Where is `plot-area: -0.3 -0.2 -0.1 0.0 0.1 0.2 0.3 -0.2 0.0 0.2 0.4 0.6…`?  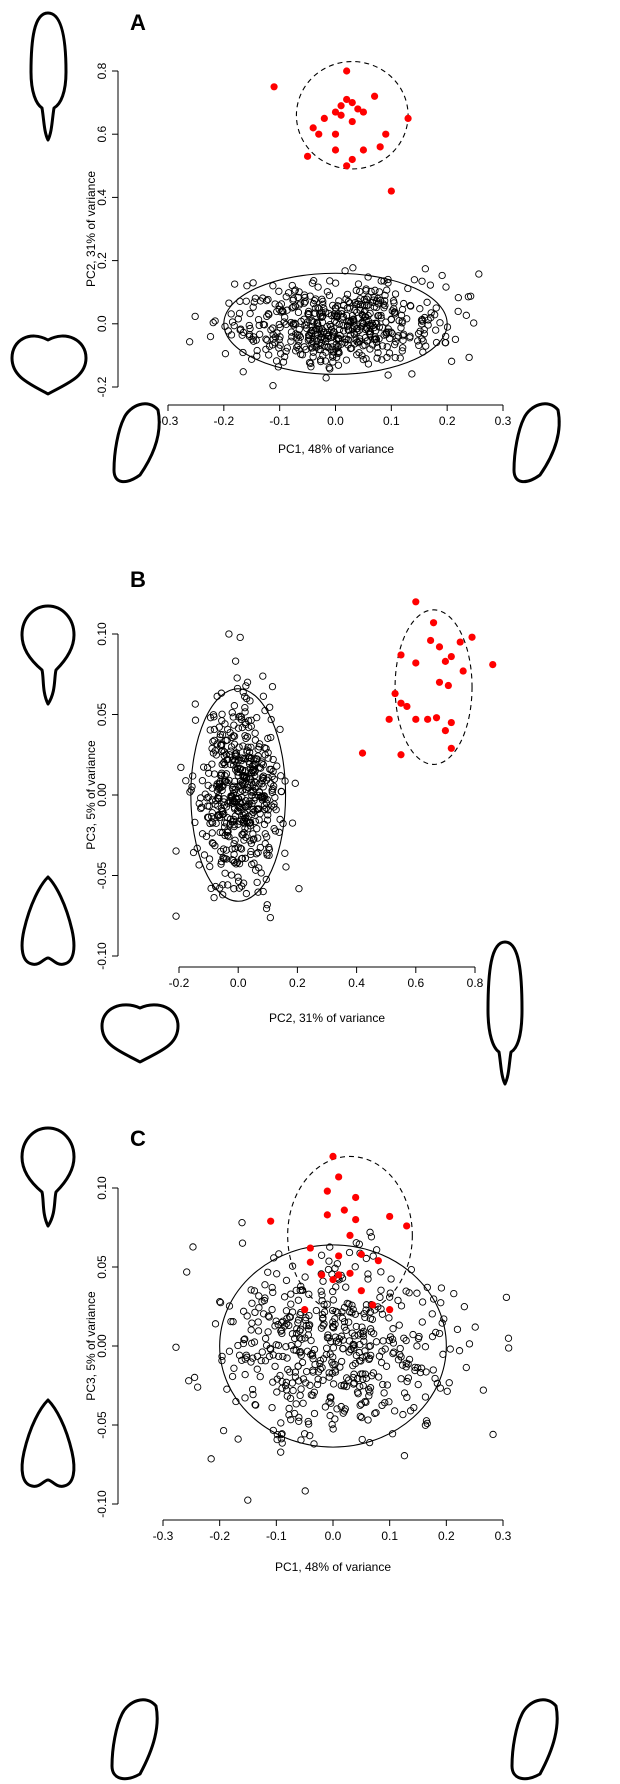
plot-area: -0.3 -0.2 -0.1 0.0 0.1 0.2 0.3 -0.2 0.0 0.2 0.4 0.6… is located at coordinates (303, 244).